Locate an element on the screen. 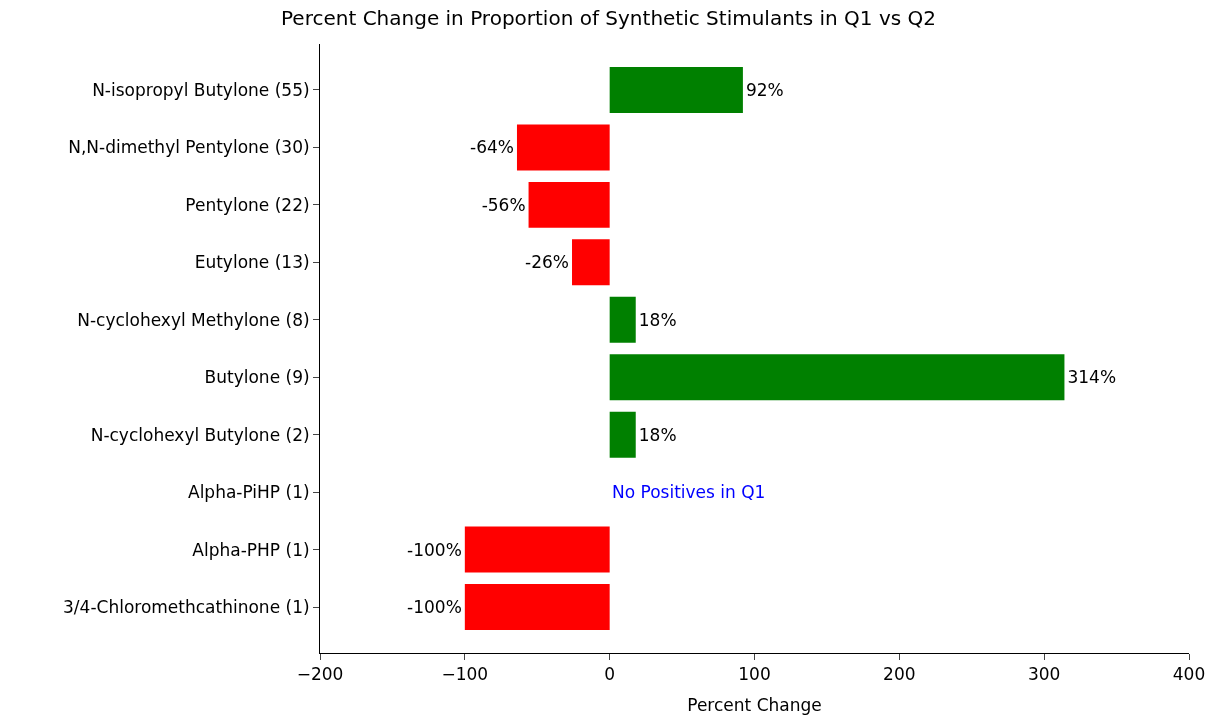 The width and height of the screenshot is (1217, 723). y-tick-label: N-cyclohexyl Butylone (2) is located at coordinates (200, 434).